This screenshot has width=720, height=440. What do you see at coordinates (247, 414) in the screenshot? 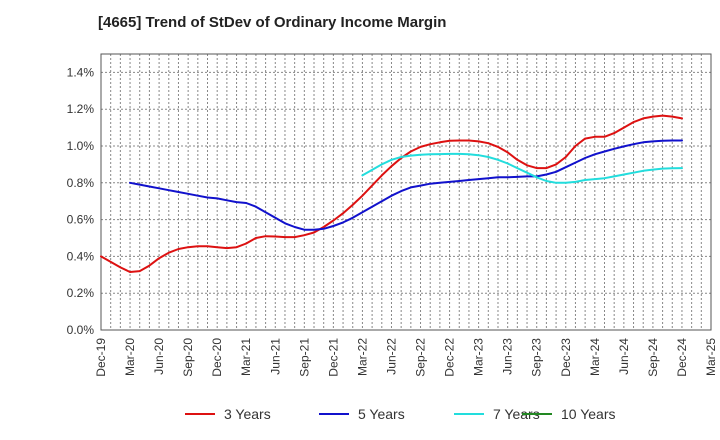
I see `legend-label-3-years: 3 Years` at bounding box center [247, 414].